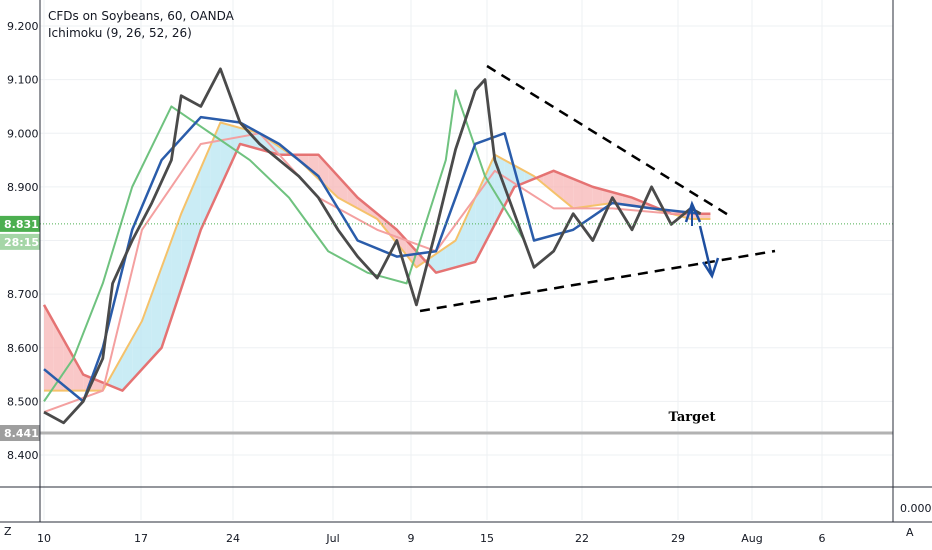  What do you see at coordinates (751, 538) in the screenshot?
I see `x-tick-label: Aug` at bounding box center [751, 538].